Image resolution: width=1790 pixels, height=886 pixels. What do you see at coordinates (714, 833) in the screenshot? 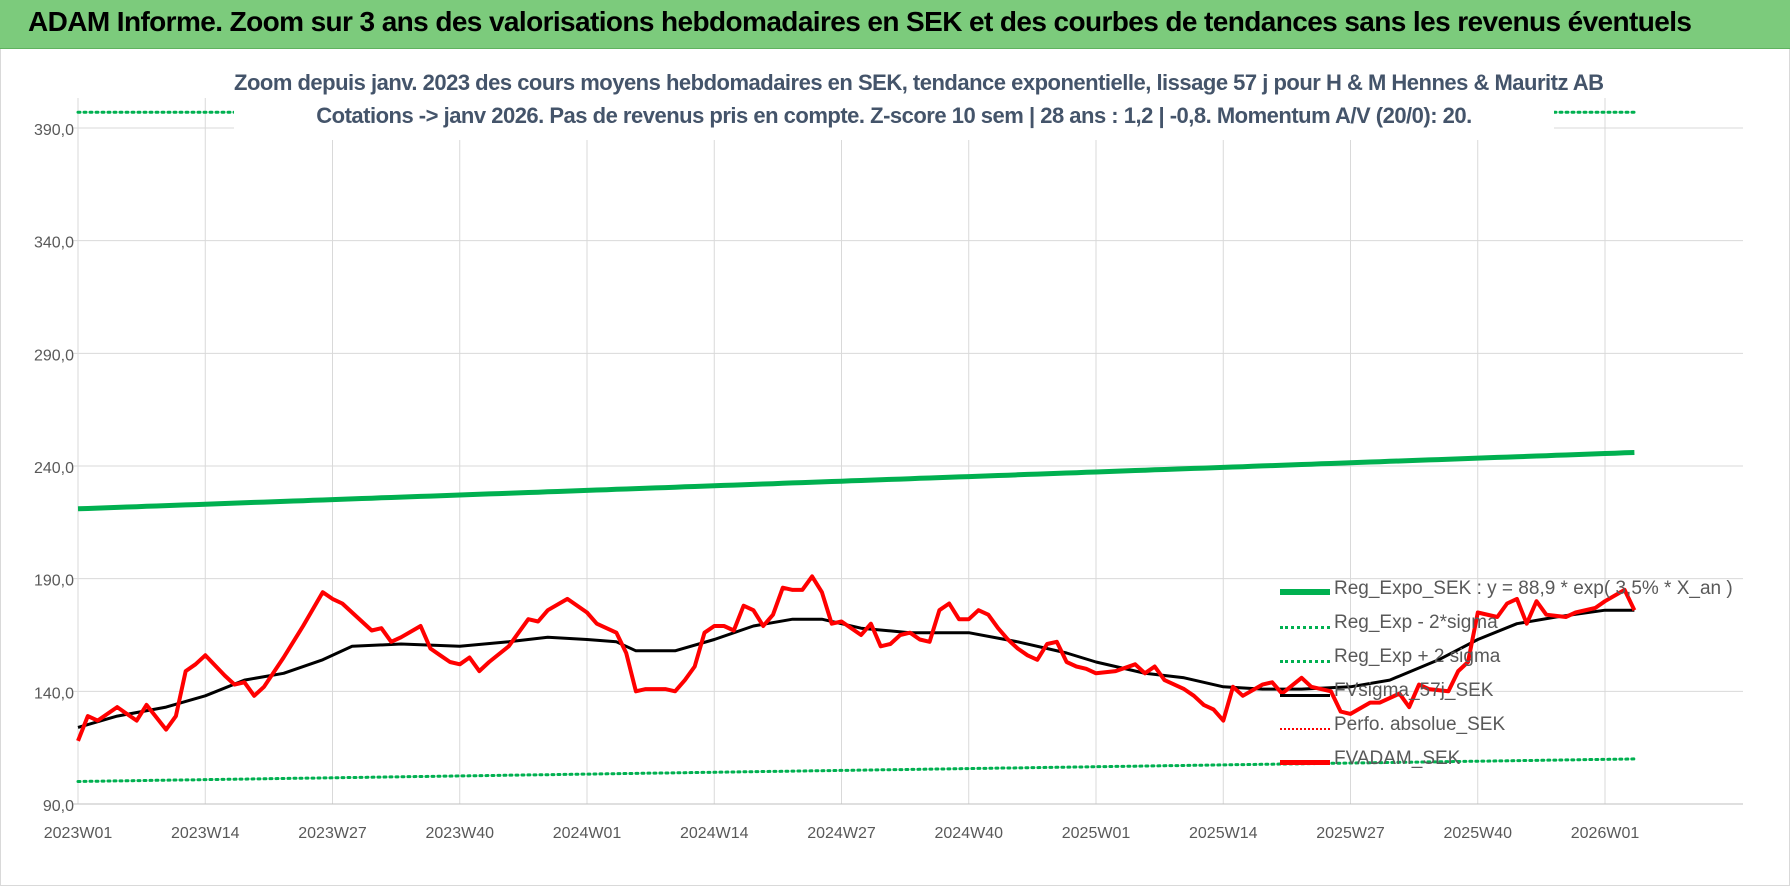
I see `x-tick-label: 2024W14` at bounding box center [714, 833].